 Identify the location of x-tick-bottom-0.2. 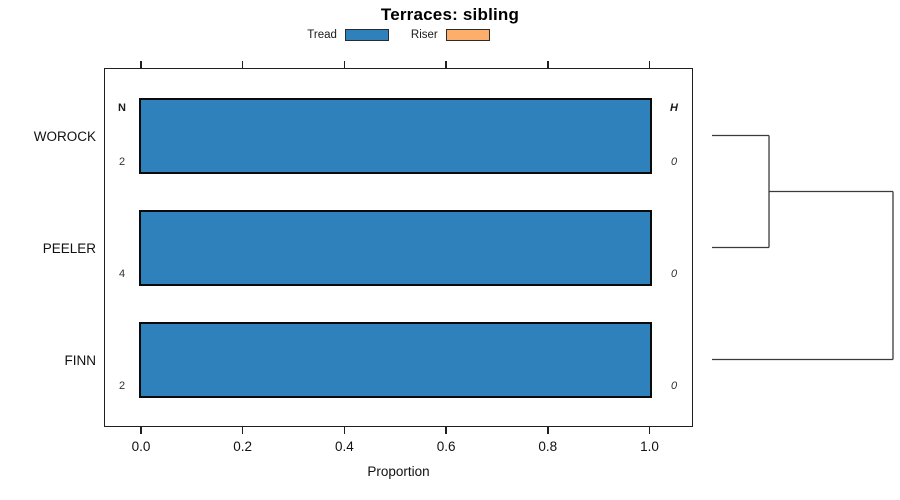
(242, 430).